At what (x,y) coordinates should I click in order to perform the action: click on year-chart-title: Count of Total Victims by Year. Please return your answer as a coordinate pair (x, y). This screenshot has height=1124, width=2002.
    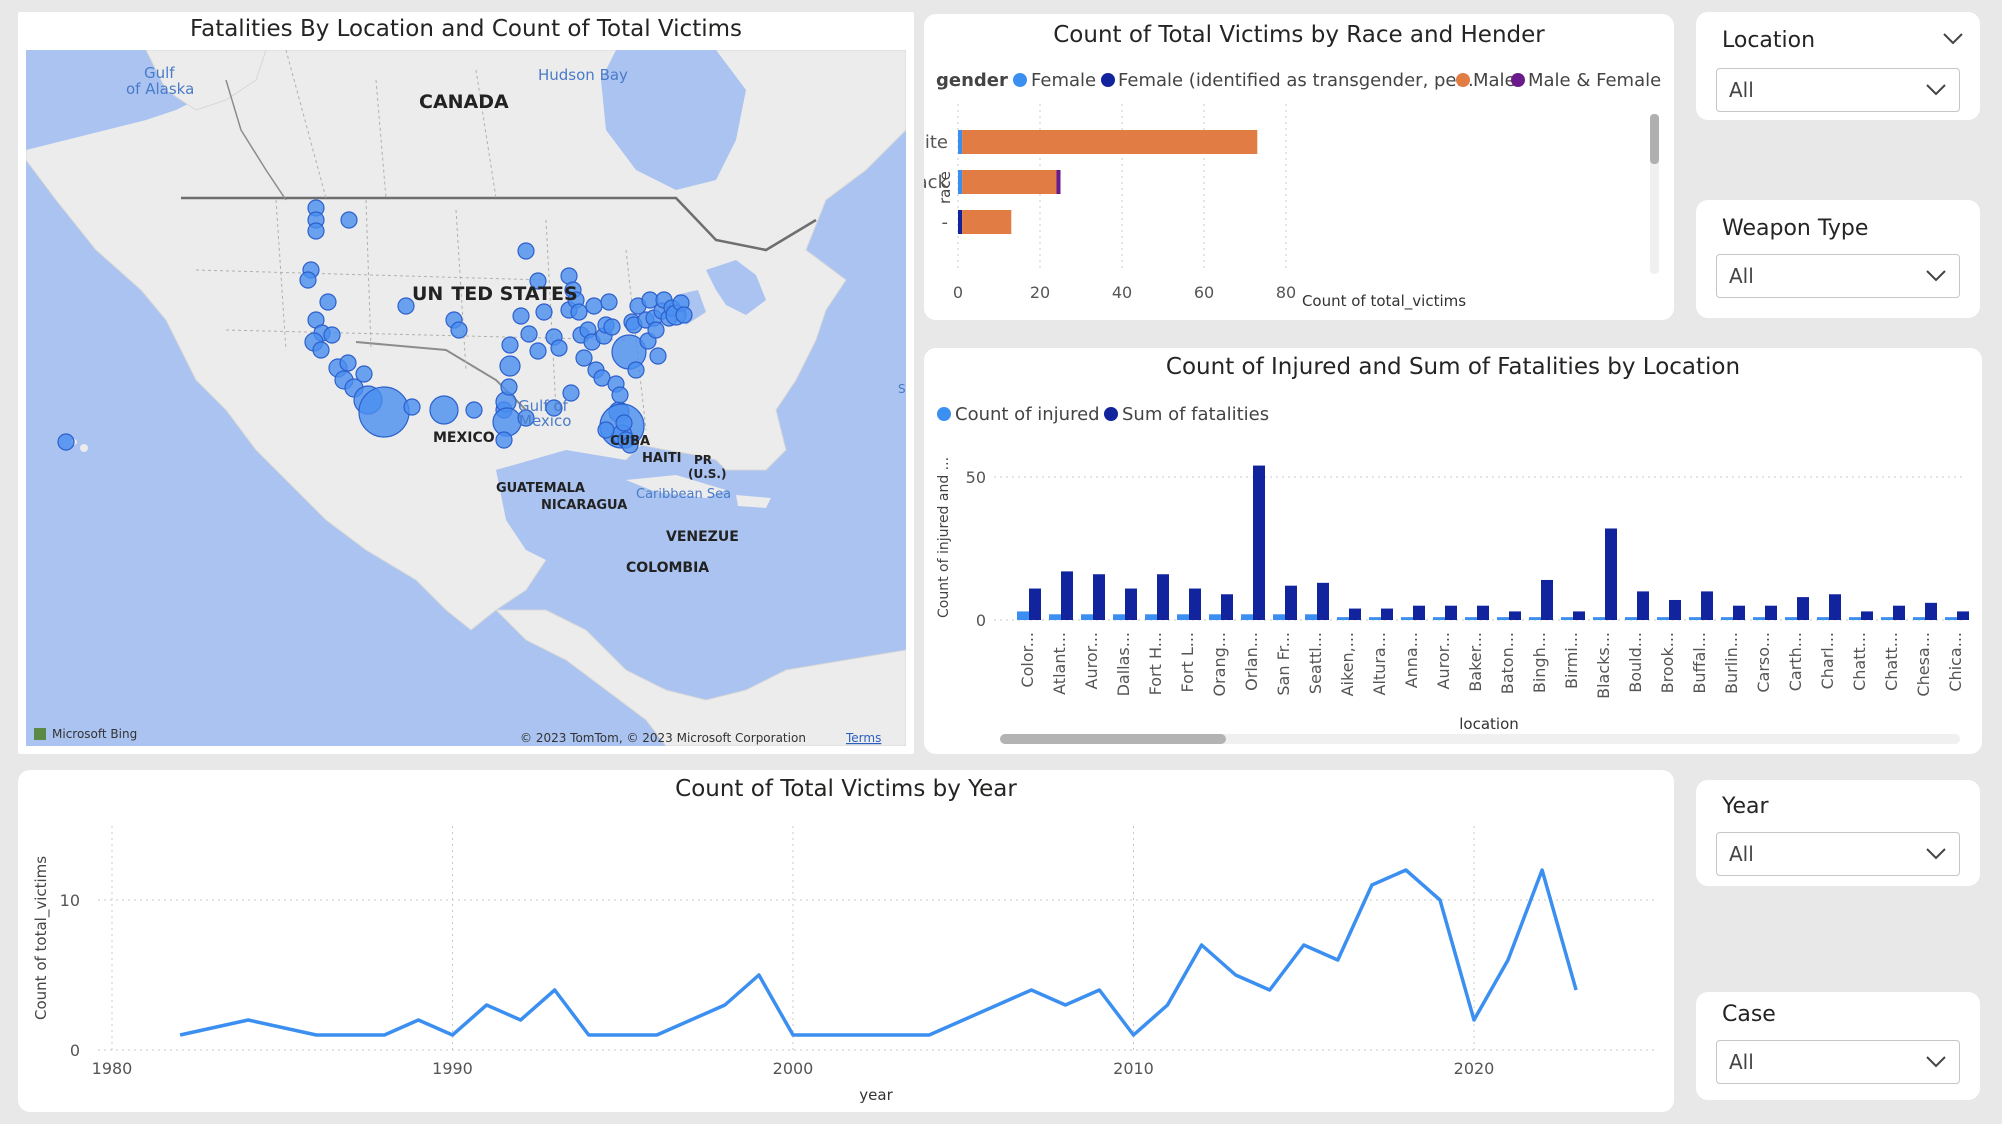
    Looking at the image, I should click on (846, 789).